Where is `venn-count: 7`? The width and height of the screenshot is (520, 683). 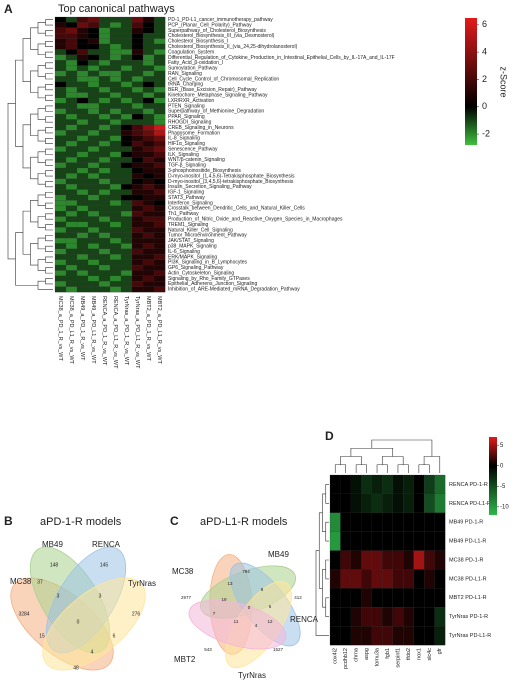
venn-count: 7 is located at coordinates (214, 613).